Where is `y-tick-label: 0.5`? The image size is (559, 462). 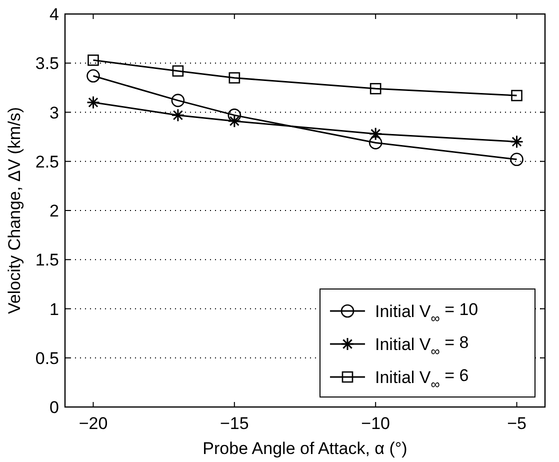 y-tick-label: 0.5 is located at coordinates (47, 358).